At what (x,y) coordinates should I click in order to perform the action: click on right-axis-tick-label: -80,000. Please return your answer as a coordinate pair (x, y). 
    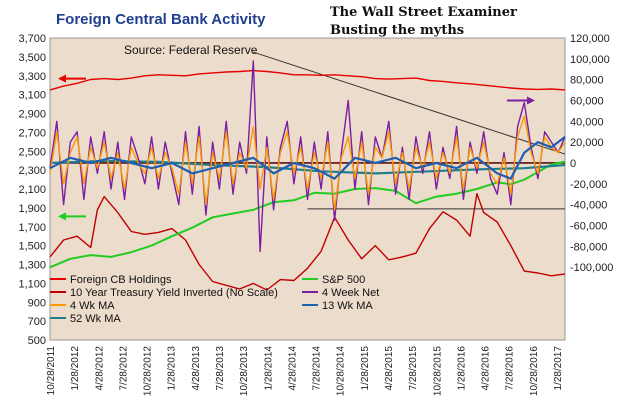
    Looking at the image, I should click on (588, 247).